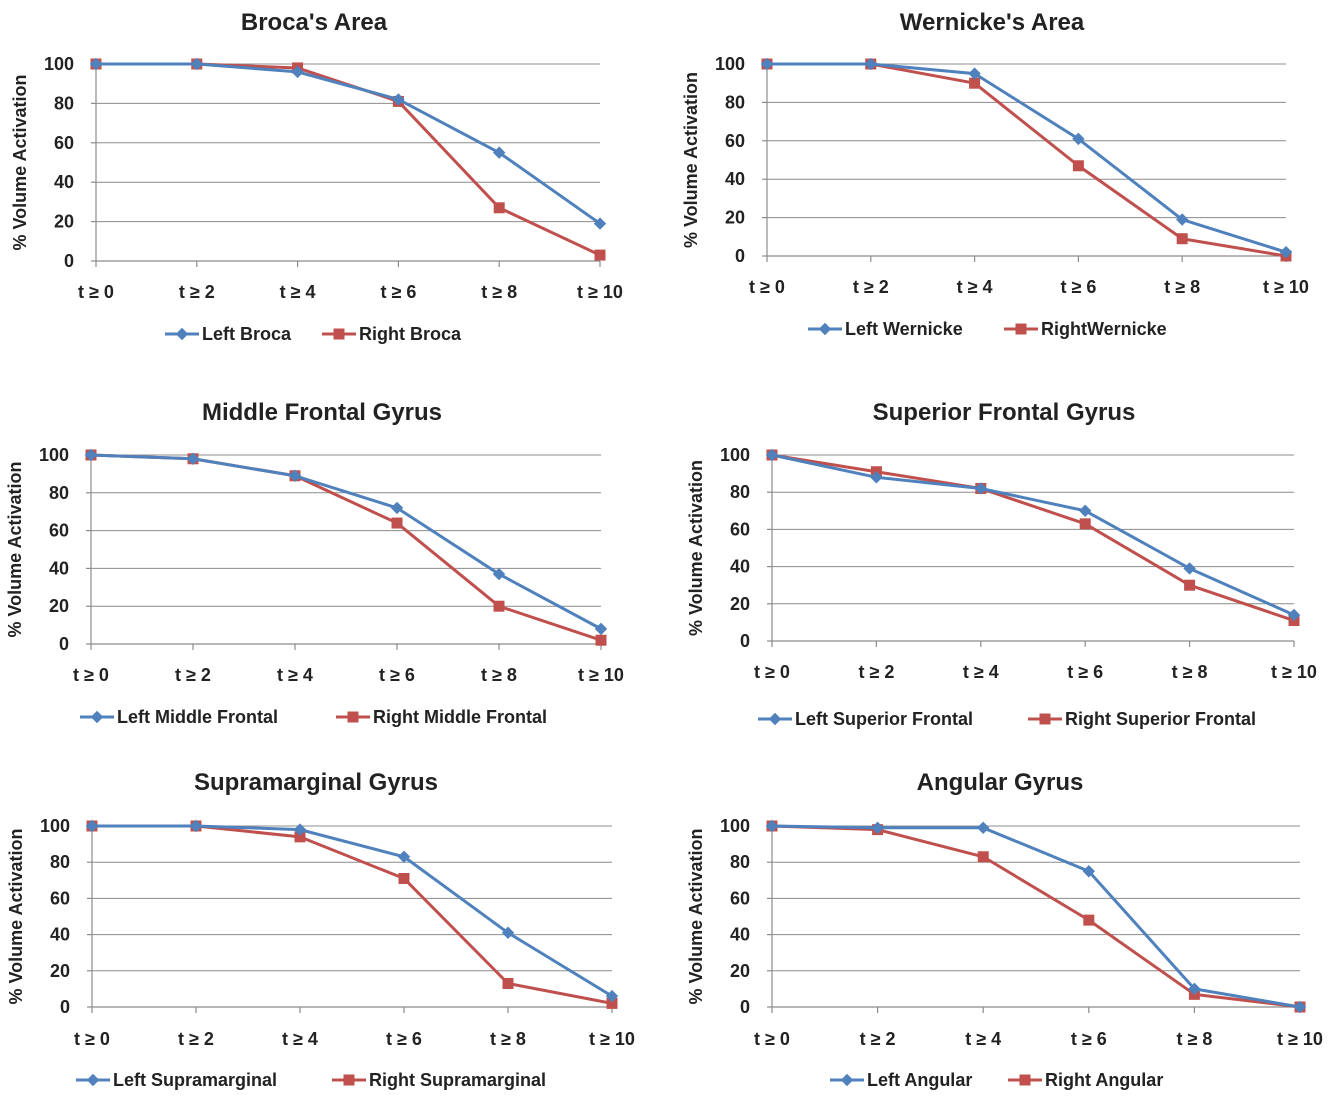  Describe the element at coordinates (884, 719) in the screenshot. I see `legend-label: Left Superior Frontal` at that location.